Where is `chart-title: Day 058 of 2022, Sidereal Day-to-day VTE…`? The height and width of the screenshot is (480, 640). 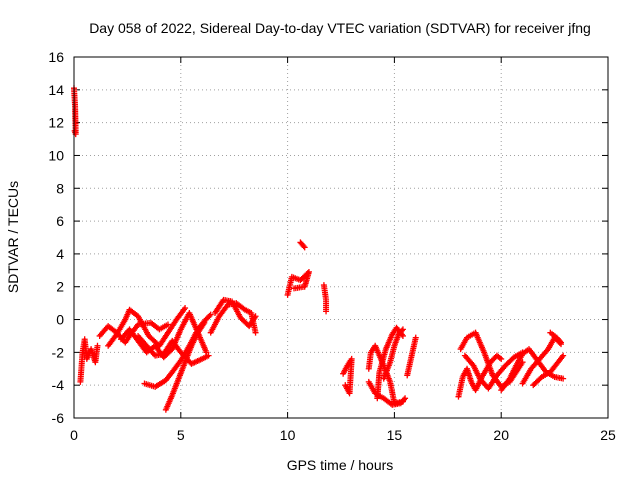 chart-title: Day 058 of 2022, Sidereal Day-to-day VTE… is located at coordinates (340, 28).